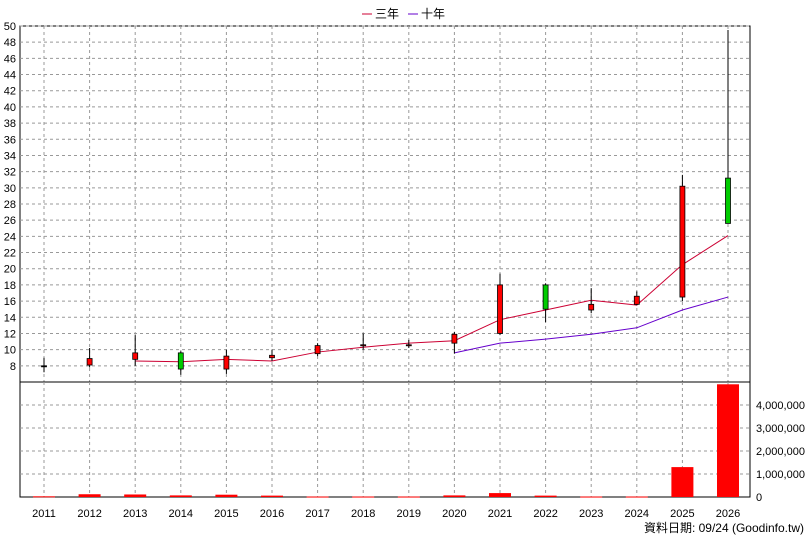  I want to click on x-tick-label: 2025, so click(682, 514).